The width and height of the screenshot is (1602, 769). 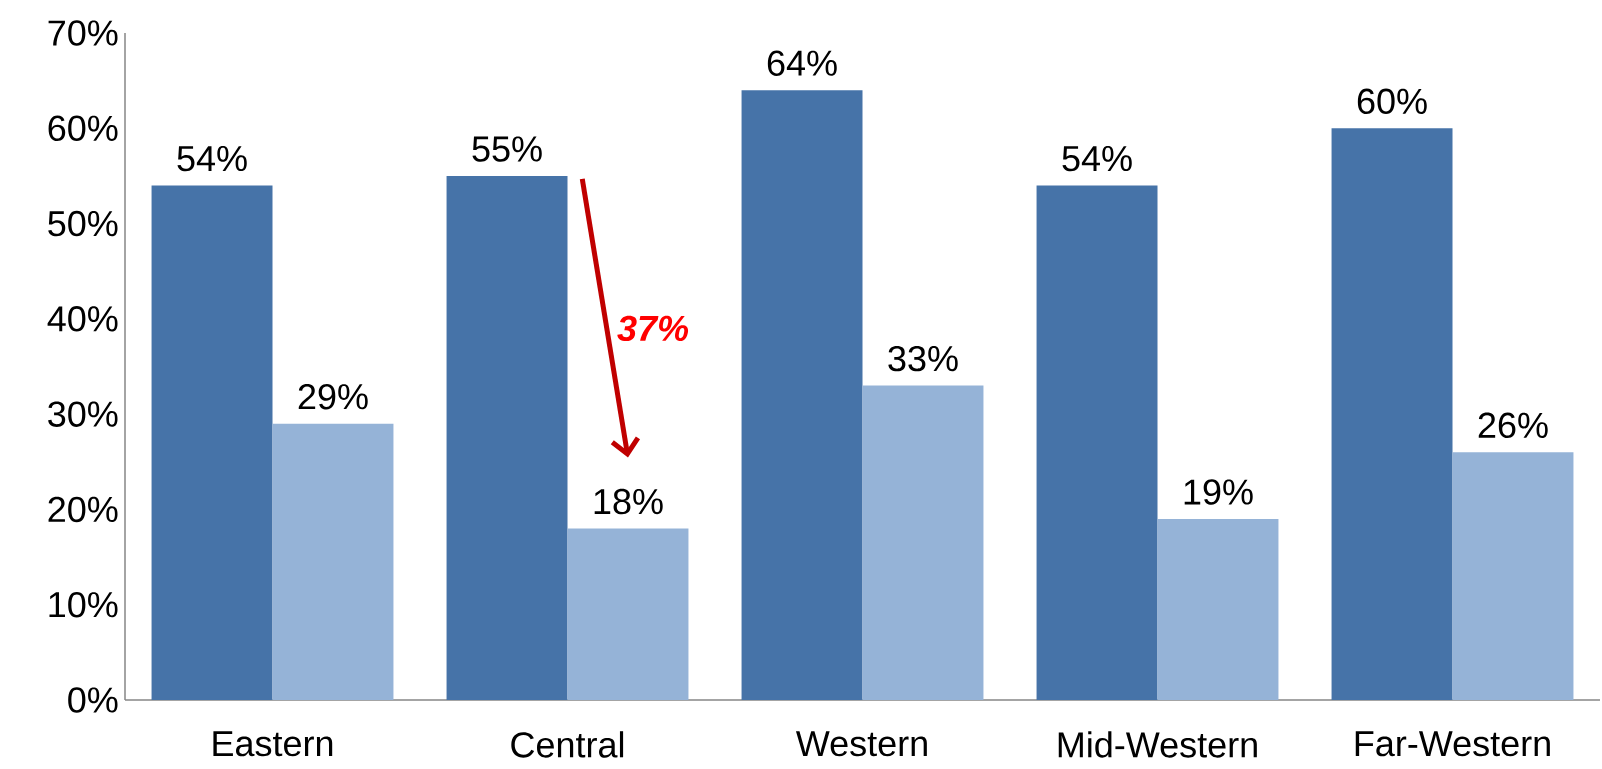 I want to click on y-tick-label: 0%, so click(x=93, y=700).